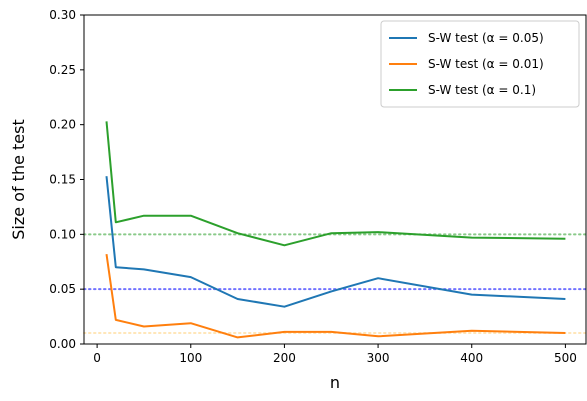 The image size is (587, 401). I want to click on x-tick-label: 500, so click(565, 358).